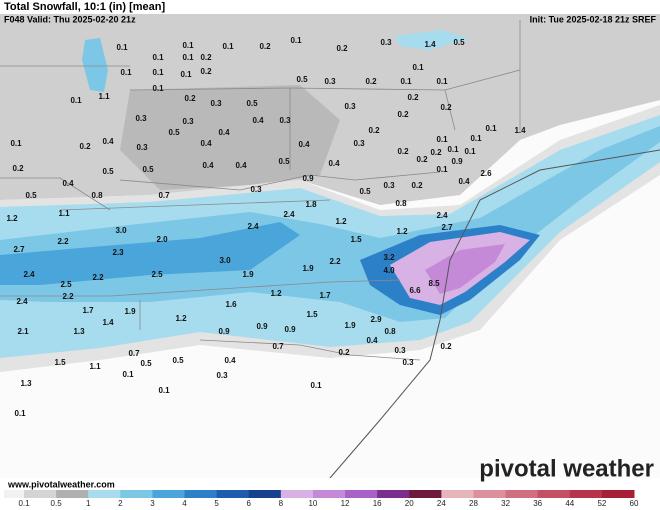 The width and height of the screenshot is (660, 510). Describe the element at coordinates (409, 503) in the screenshot. I see `colorbar-tick-label: 20` at that location.